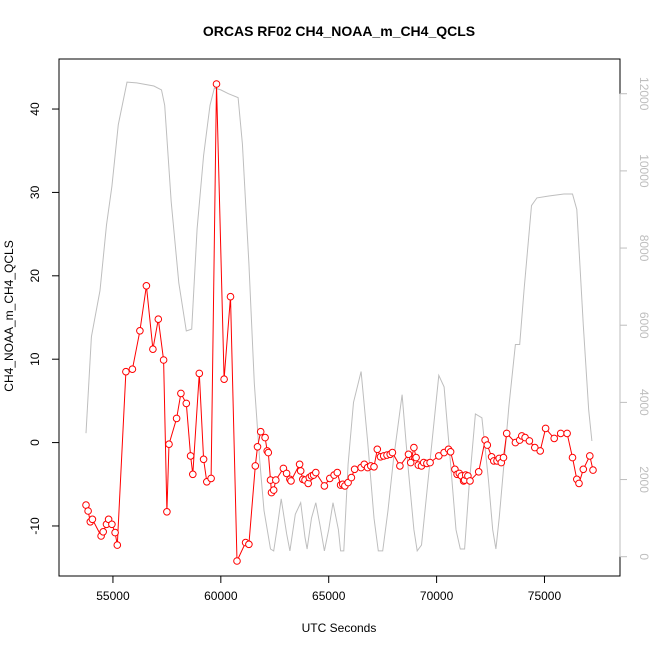 This screenshot has width=650, height=650. I want to click on x-tick-label: 70000, so click(437, 596).